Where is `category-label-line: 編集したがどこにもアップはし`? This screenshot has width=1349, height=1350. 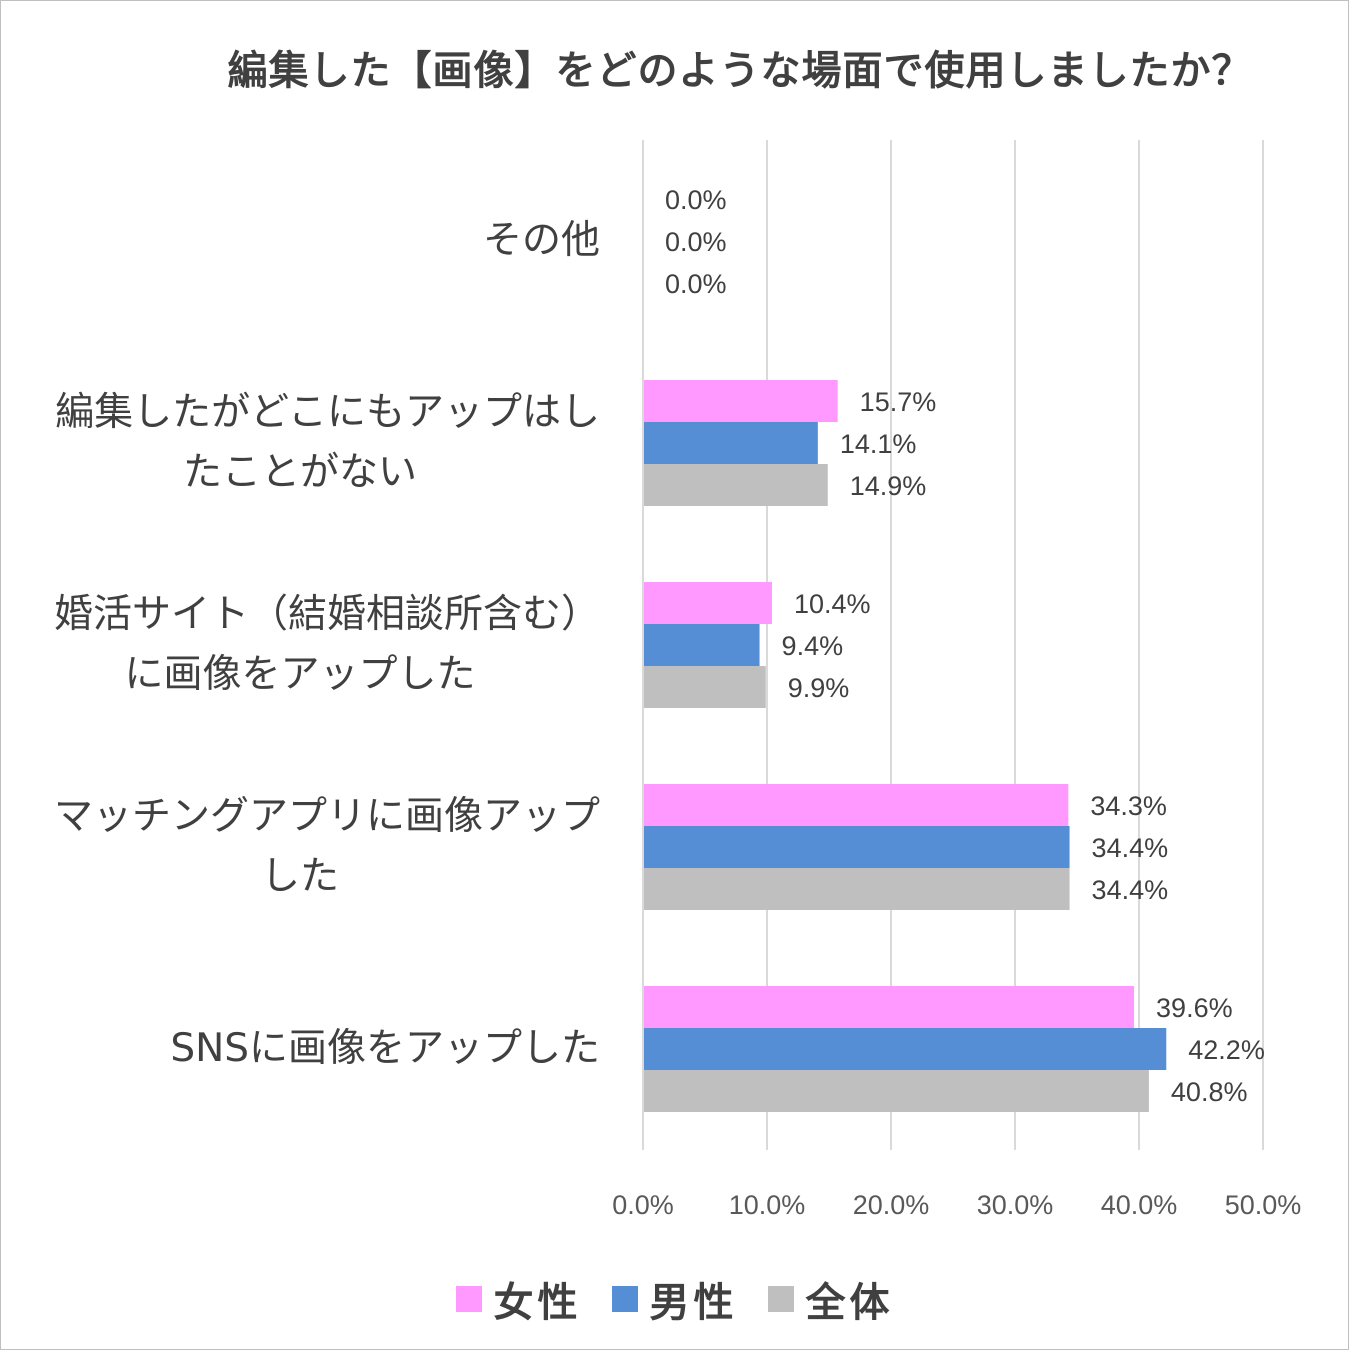 category-label-line: 編集したがどこにもアップはし is located at coordinates (327, 412).